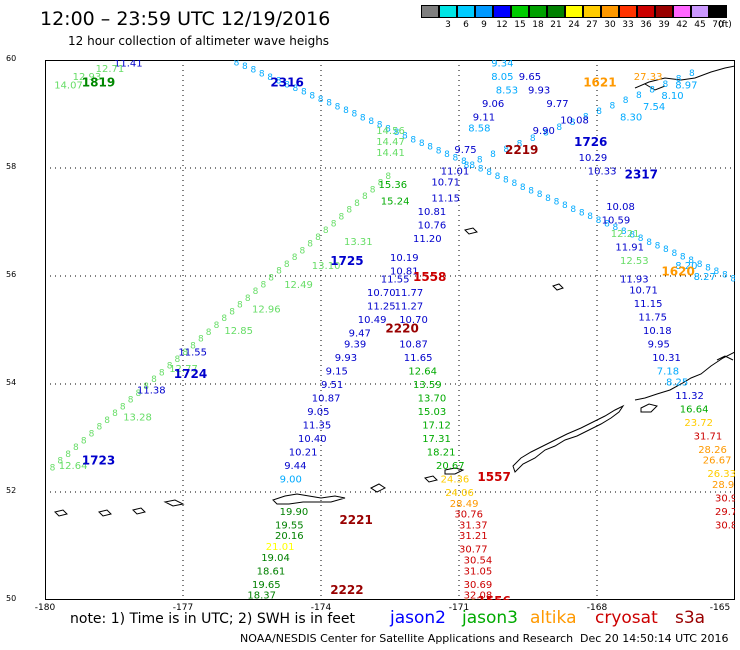 This screenshot has height=650, width=740. What do you see at coordinates (192, 353) in the screenshot?
I see `wave-height-reading: 11.55` at bounding box center [192, 353].